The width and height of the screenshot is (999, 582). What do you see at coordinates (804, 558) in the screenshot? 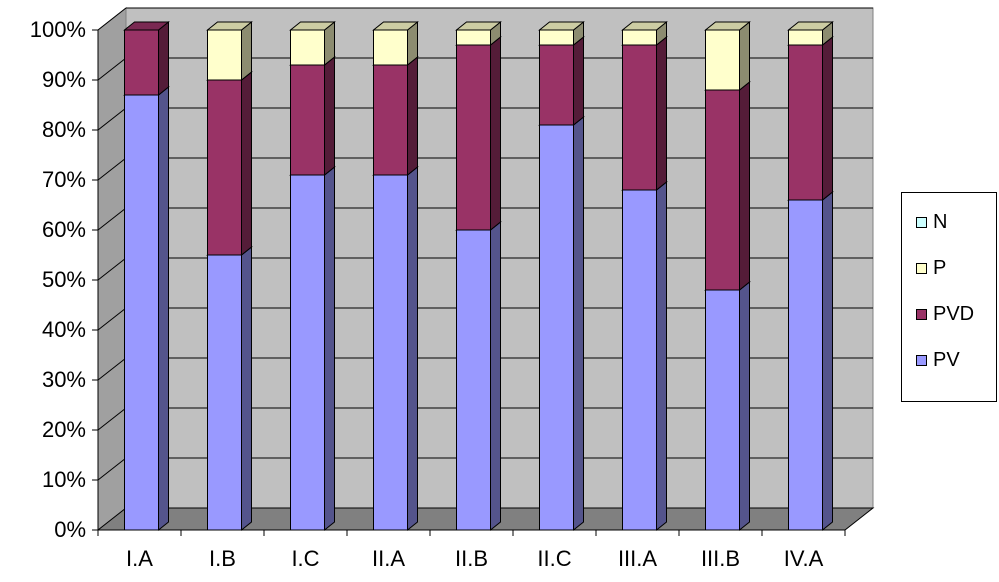
I see `x-tick-label: IV.A` at bounding box center [804, 558].